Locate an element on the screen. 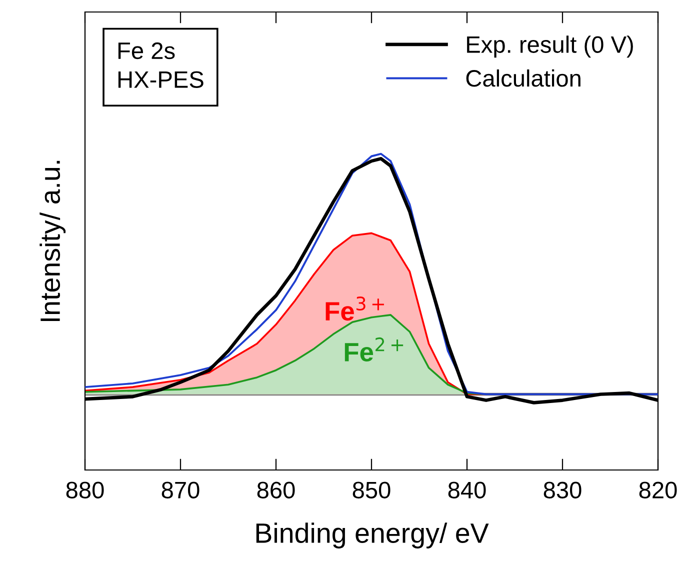 The image size is (689, 583). x-tick-label: 860 is located at coordinates (276, 490).